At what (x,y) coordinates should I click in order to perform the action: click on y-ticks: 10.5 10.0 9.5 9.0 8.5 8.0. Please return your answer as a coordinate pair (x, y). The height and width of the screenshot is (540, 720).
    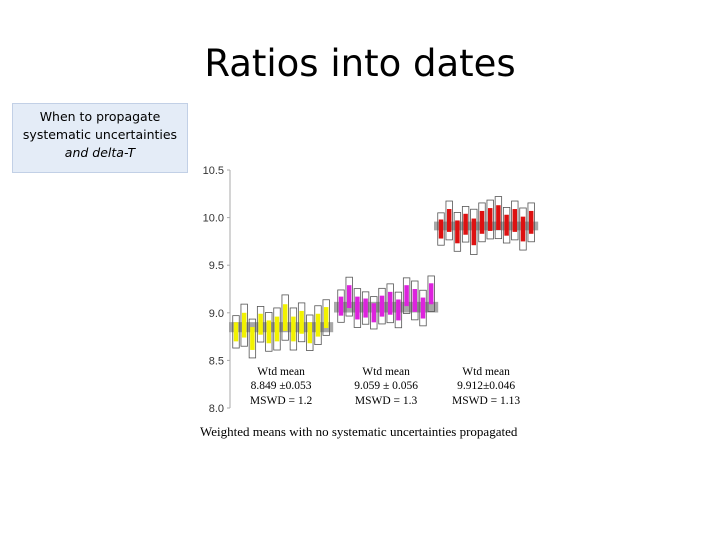
    Looking at the image, I should click on (216, 290).